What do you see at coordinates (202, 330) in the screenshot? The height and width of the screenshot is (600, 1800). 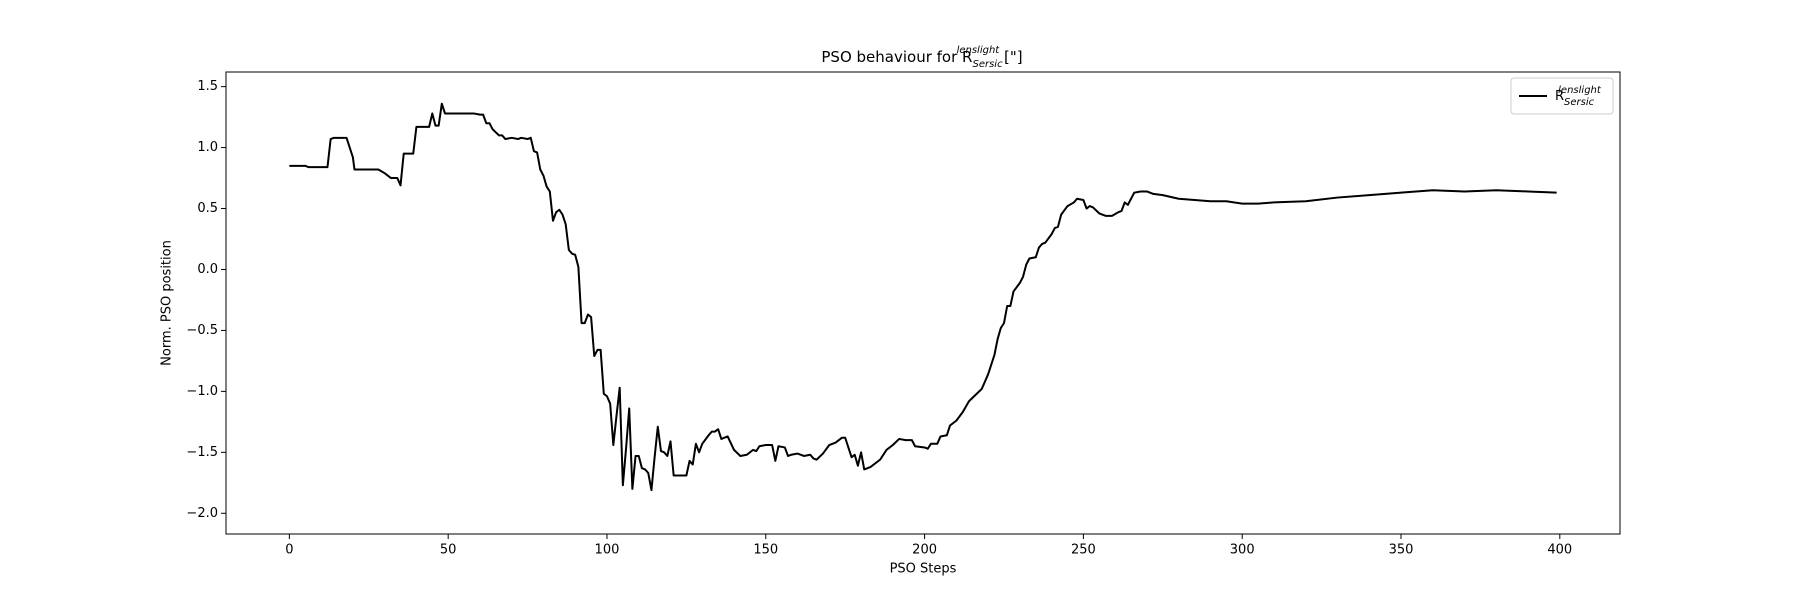 I see `y-tick-label: −0.5` at bounding box center [202, 330].